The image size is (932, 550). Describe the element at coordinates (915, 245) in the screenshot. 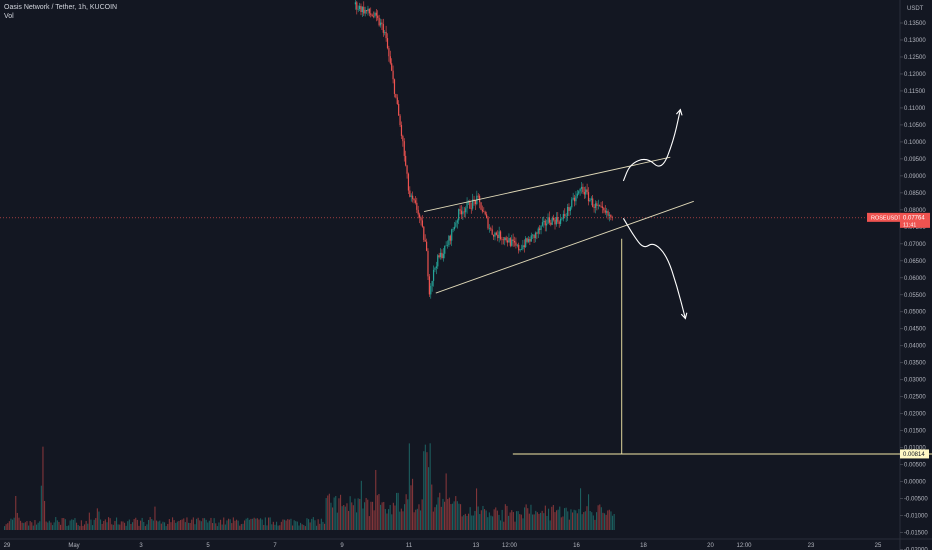

I see `y-tick-label: 0.07000` at that location.